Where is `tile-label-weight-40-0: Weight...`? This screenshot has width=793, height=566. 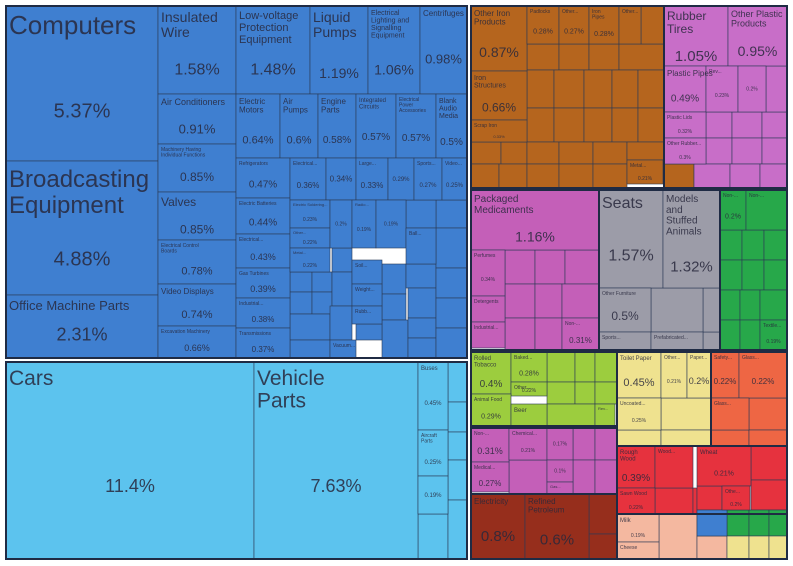 tile-label-weight-40-0: Weight... is located at coordinates (365, 290).